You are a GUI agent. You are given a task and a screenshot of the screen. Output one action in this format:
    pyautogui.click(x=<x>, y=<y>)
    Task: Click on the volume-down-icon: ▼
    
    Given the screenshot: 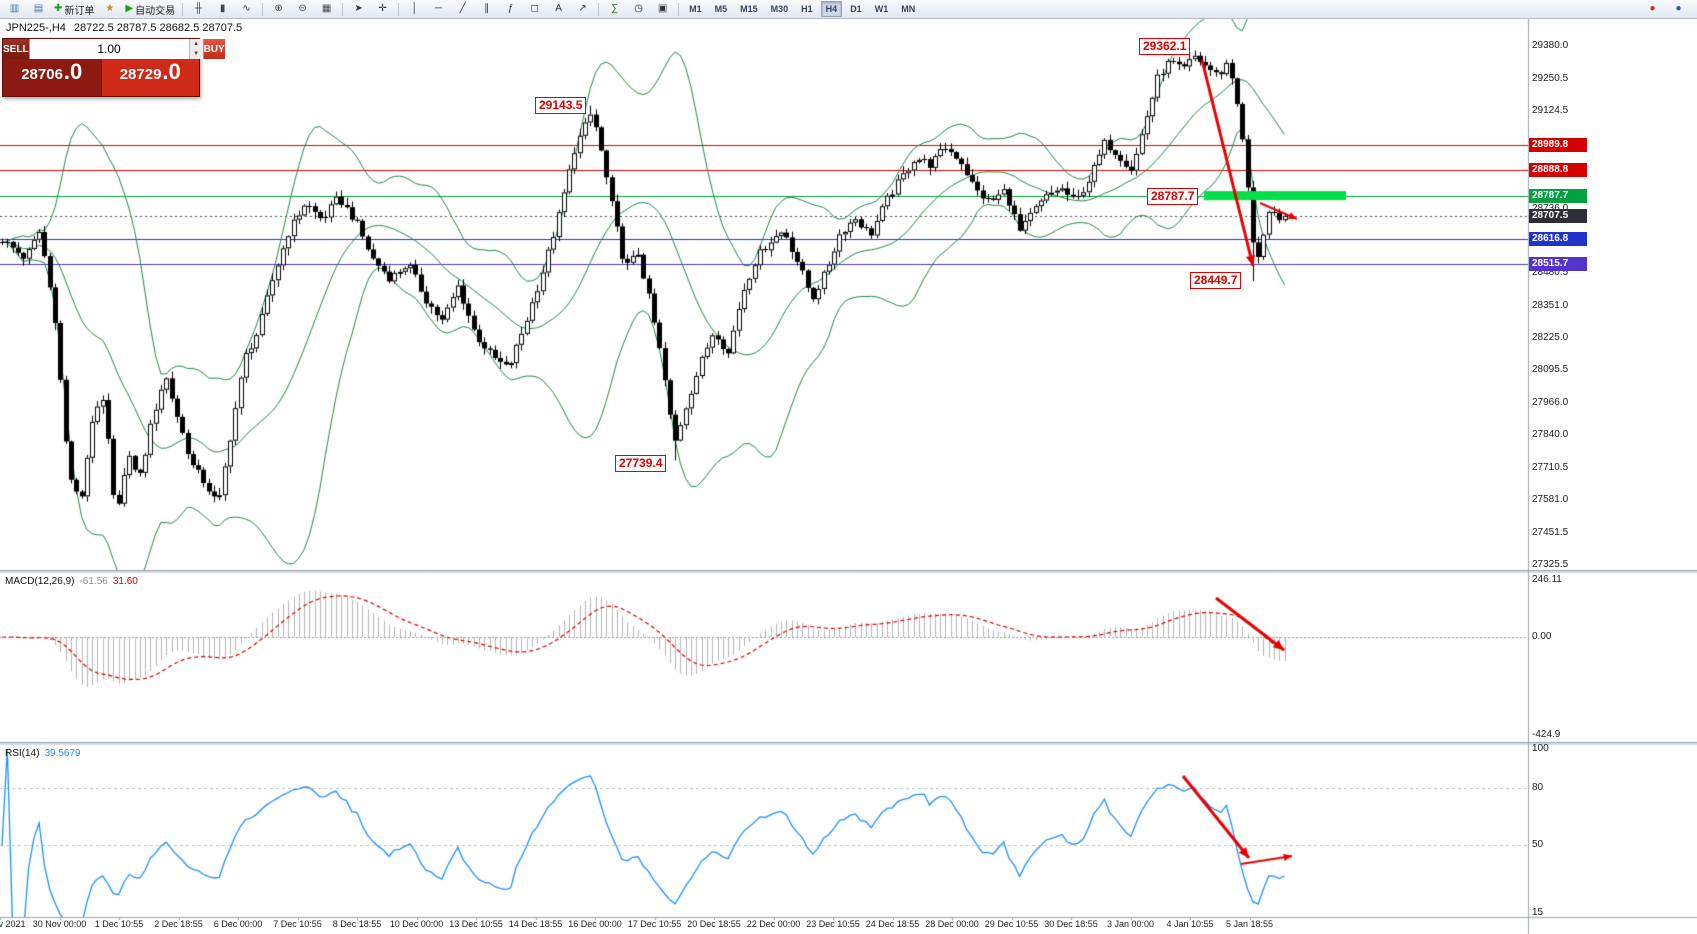 What is the action you would take?
    pyautogui.click(x=196, y=54)
    